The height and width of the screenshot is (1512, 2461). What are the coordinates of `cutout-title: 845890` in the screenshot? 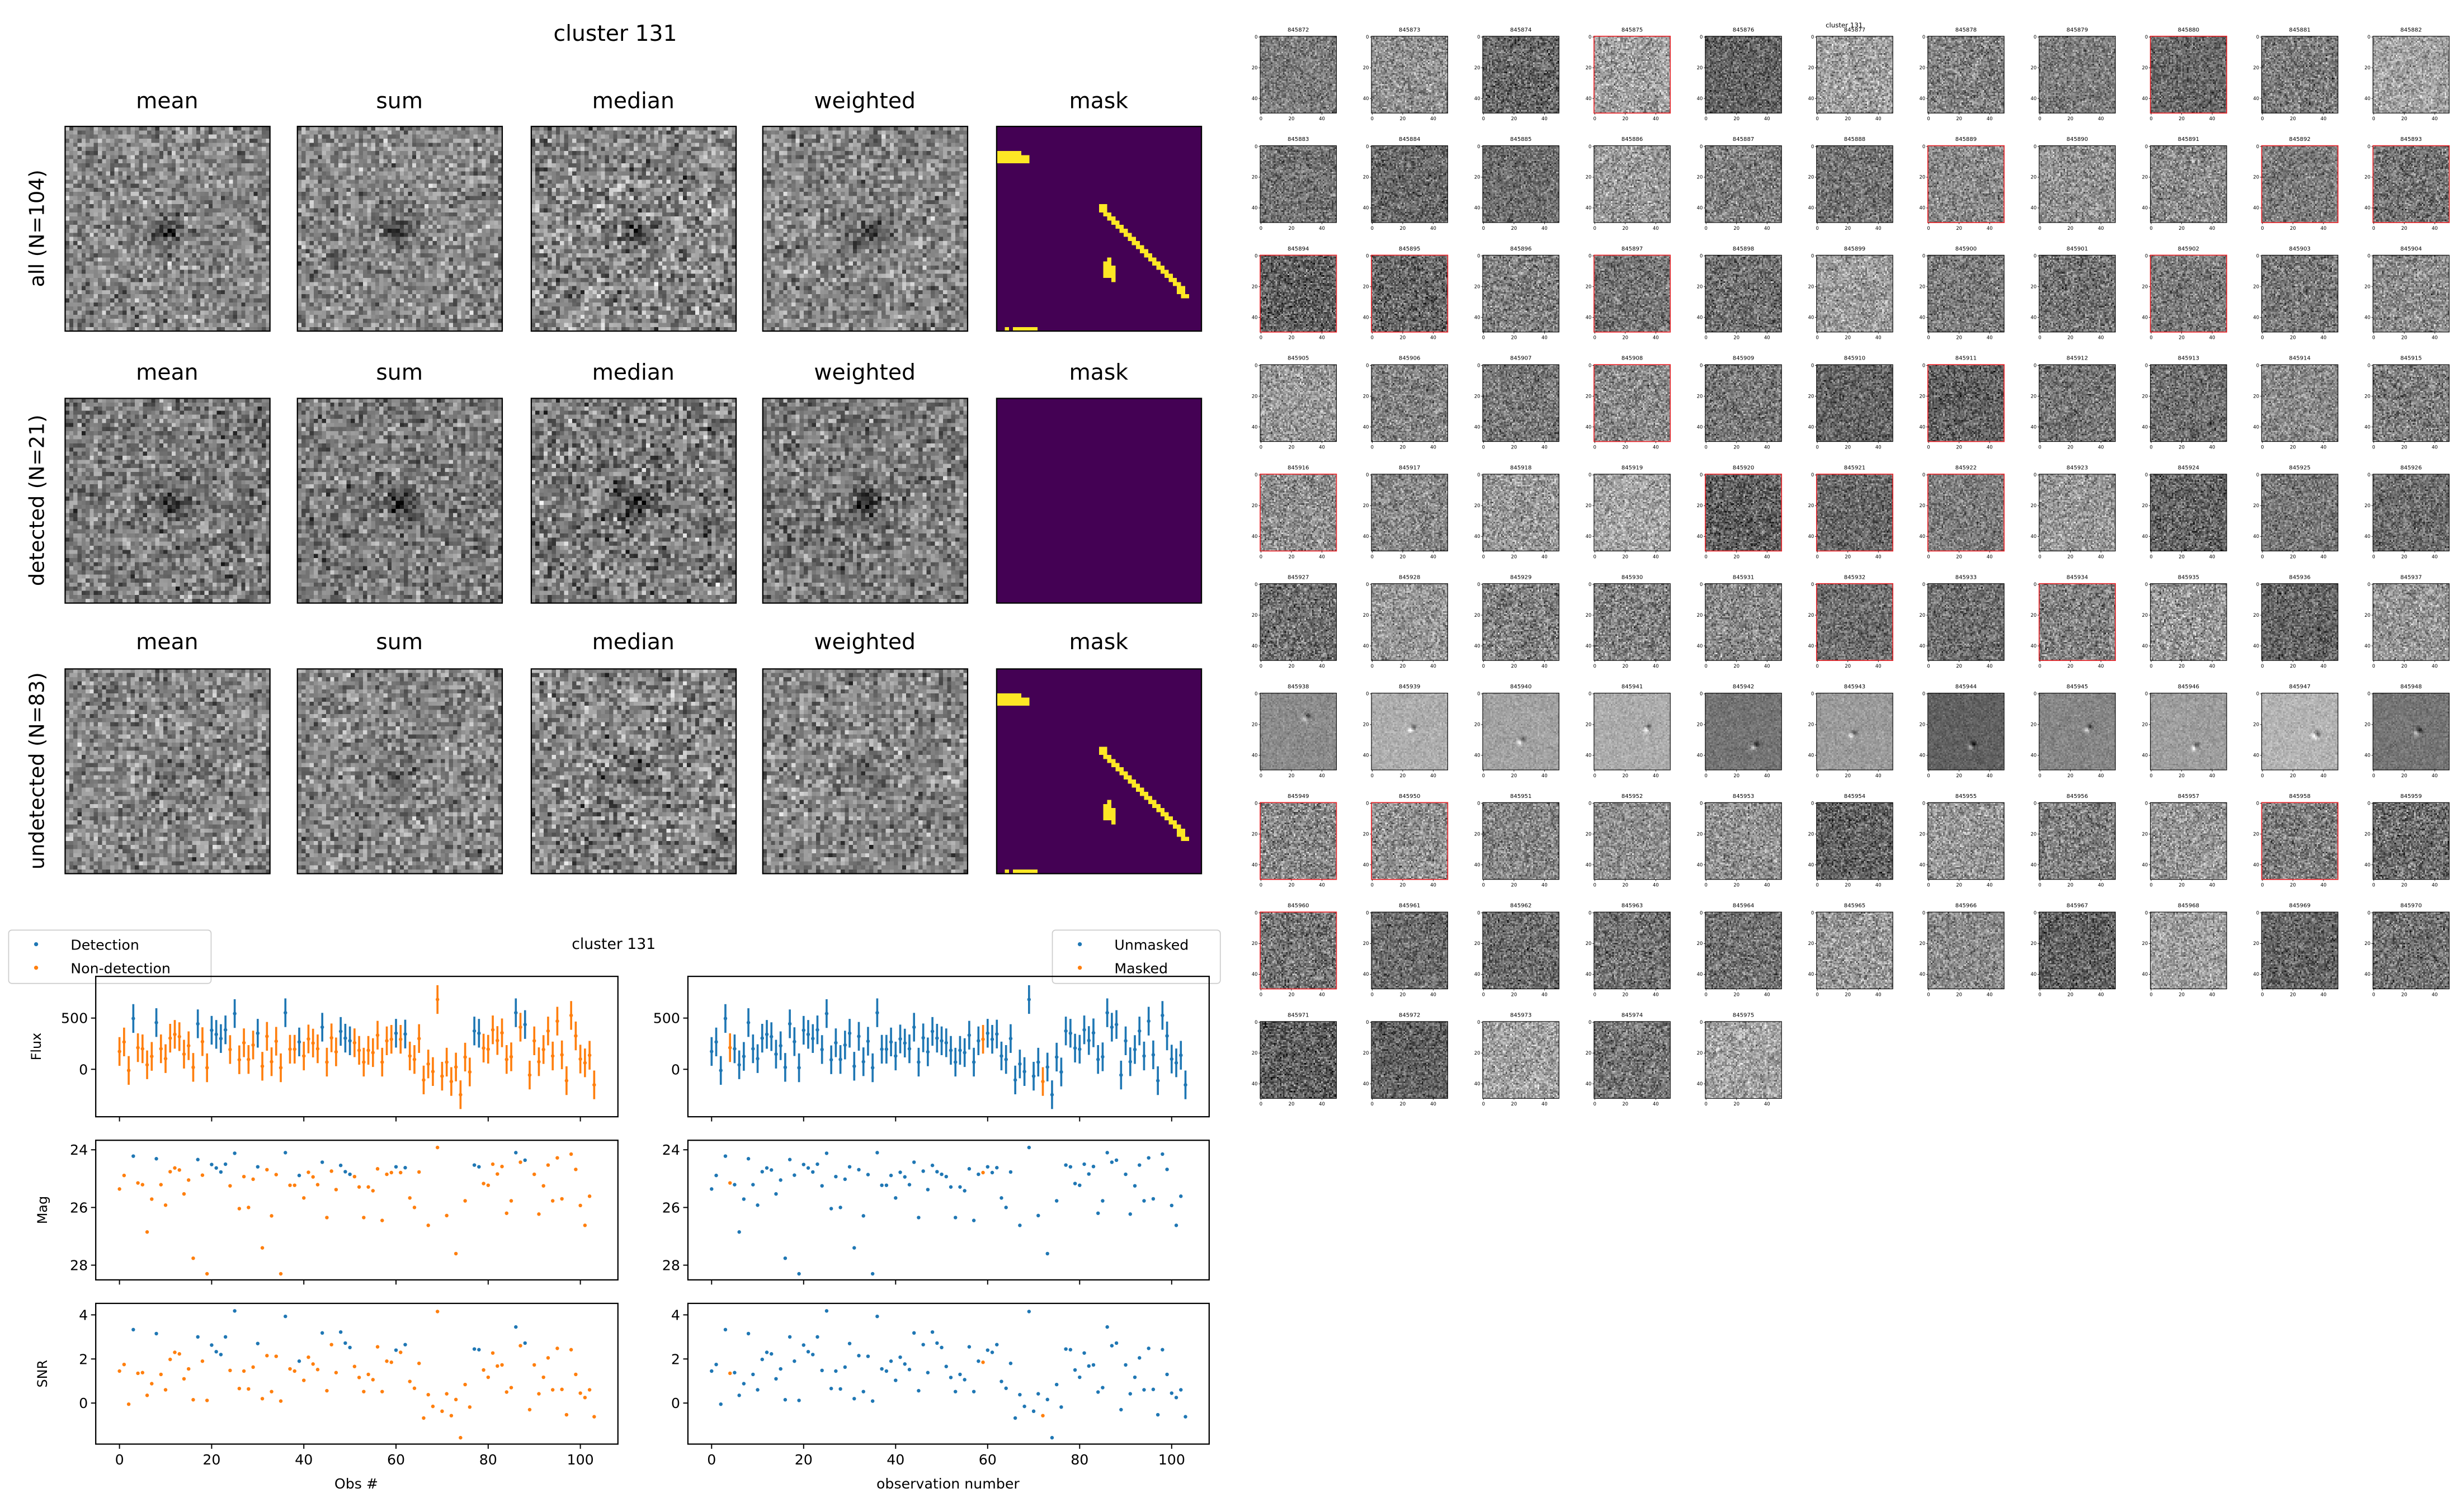 It's located at (2077, 139).